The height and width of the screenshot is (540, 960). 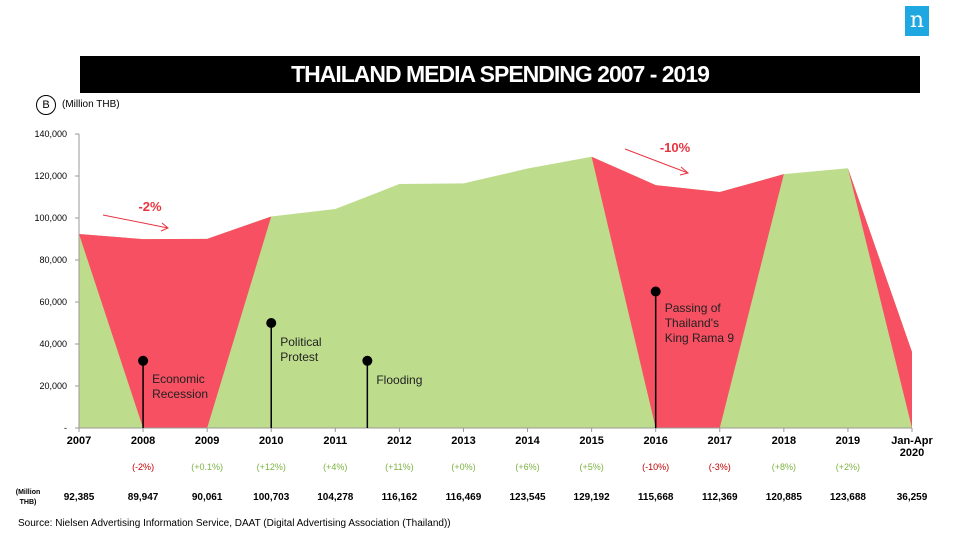 What do you see at coordinates (464, 497) in the screenshot?
I see `value-label: 116,469` at bounding box center [464, 497].